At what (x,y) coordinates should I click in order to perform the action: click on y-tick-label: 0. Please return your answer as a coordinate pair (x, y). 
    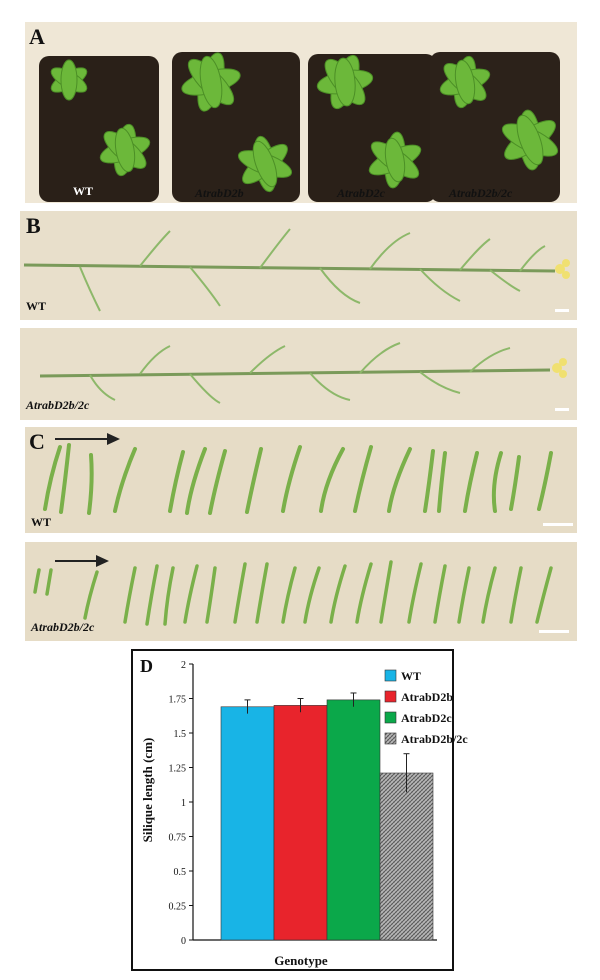
    Looking at the image, I should click on (183, 941).